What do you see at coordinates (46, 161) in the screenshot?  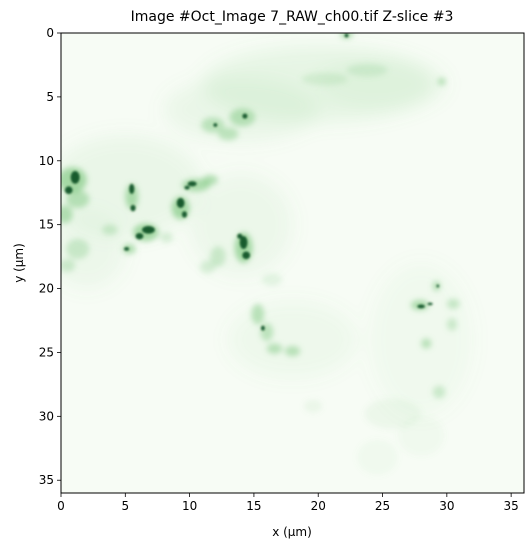 I see `y-tick-label: 10` at bounding box center [46, 161].